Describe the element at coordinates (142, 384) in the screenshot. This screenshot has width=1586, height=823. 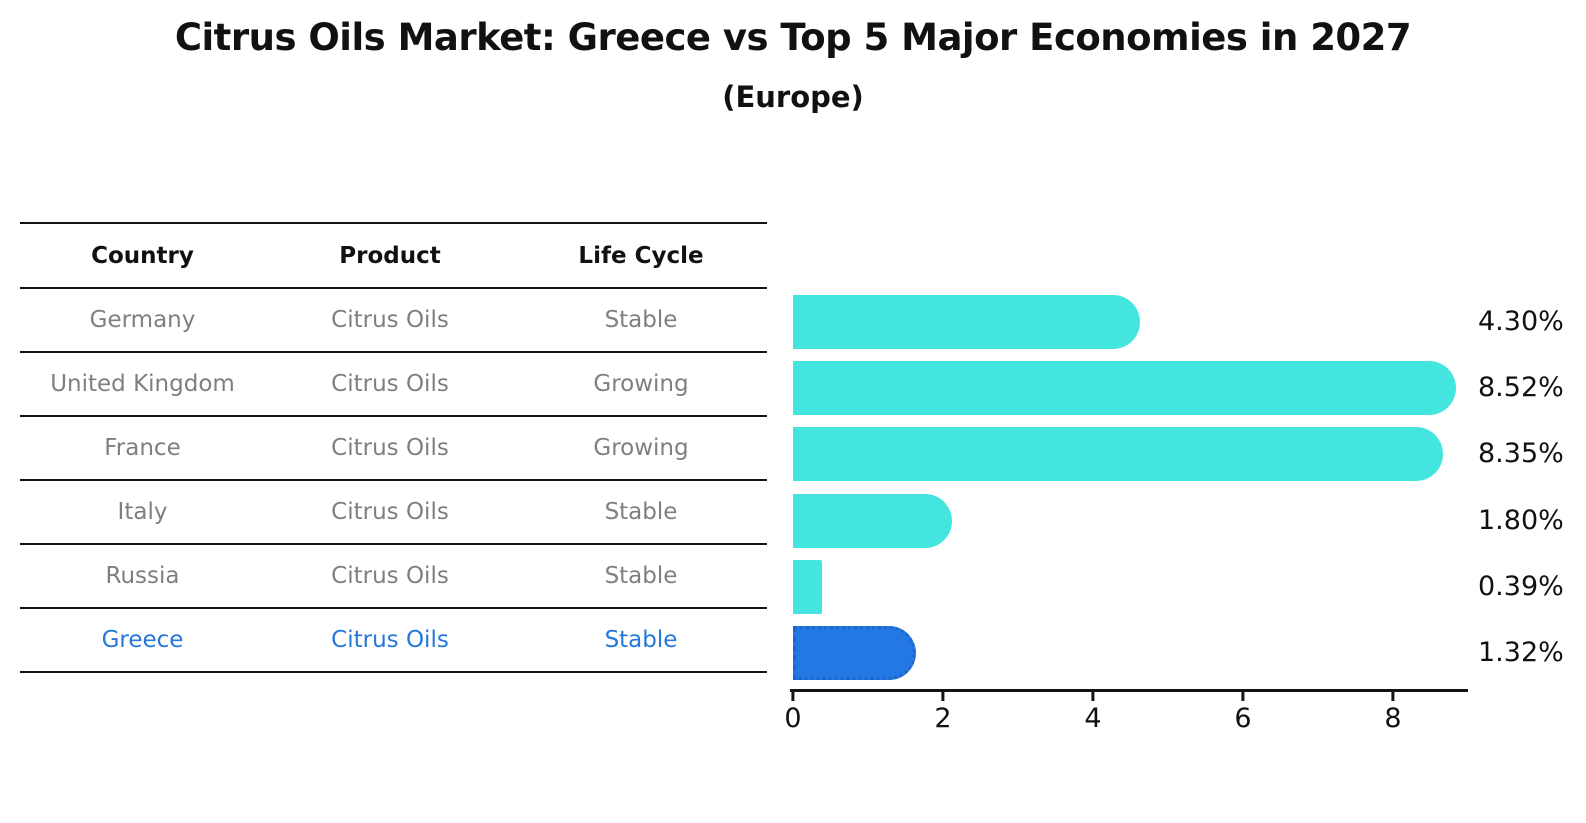
I see `country-cell: United Kingdom` at that location.